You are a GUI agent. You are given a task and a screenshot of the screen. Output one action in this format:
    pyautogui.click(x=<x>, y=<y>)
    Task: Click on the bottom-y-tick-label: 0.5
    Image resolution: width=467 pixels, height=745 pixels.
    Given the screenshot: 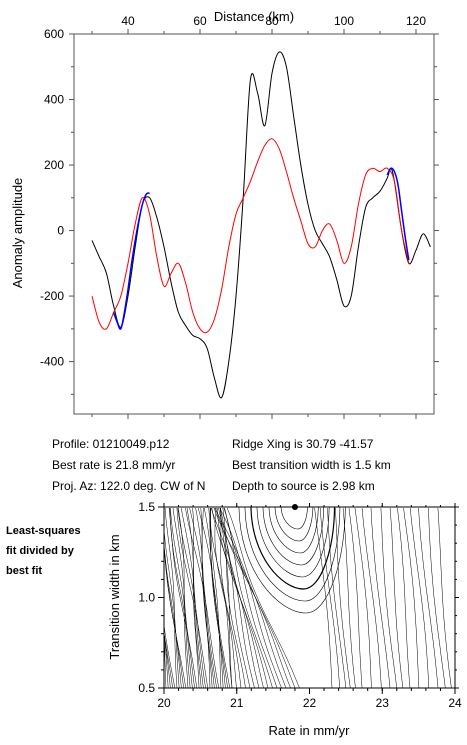 What is the action you would take?
    pyautogui.click(x=146, y=688)
    